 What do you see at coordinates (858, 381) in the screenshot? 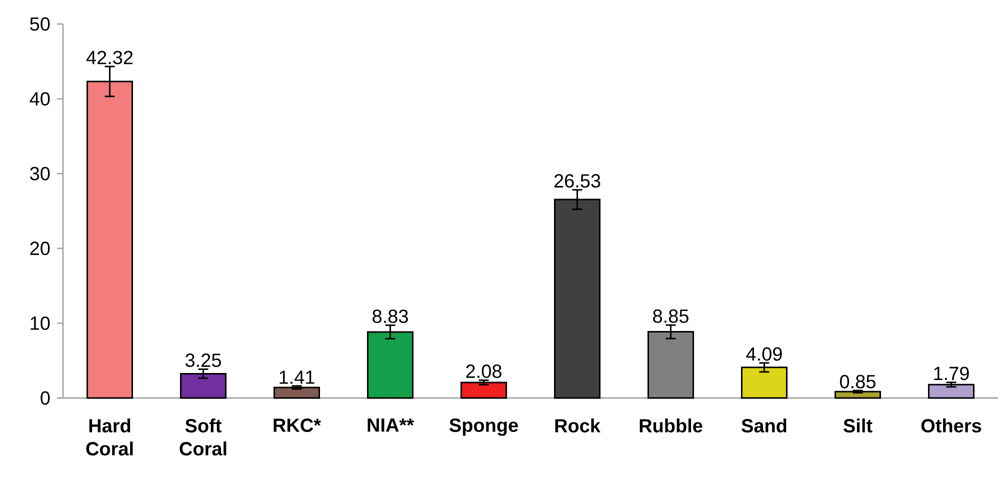
I see `data-label: 0.85` at bounding box center [858, 381].